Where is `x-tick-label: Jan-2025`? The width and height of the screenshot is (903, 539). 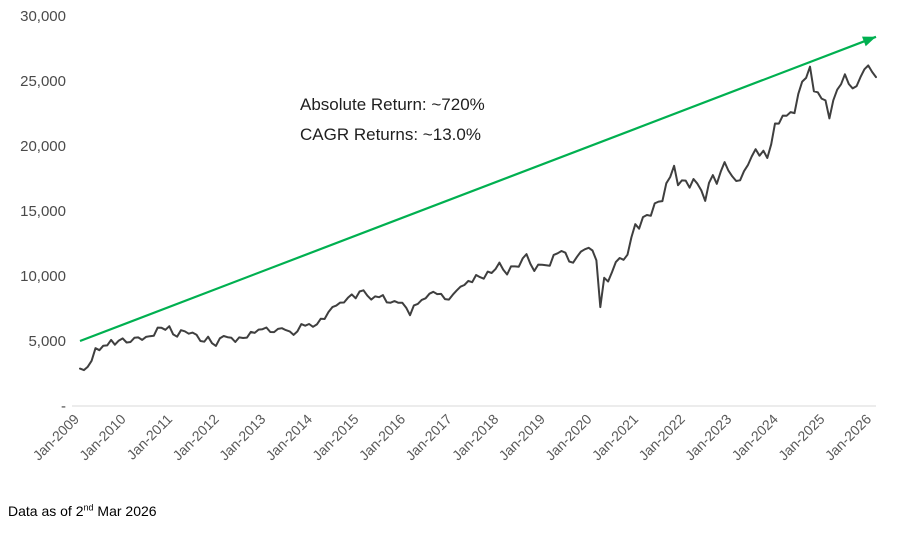
x-tick-label: Jan-2025 is located at coordinates (801, 437).